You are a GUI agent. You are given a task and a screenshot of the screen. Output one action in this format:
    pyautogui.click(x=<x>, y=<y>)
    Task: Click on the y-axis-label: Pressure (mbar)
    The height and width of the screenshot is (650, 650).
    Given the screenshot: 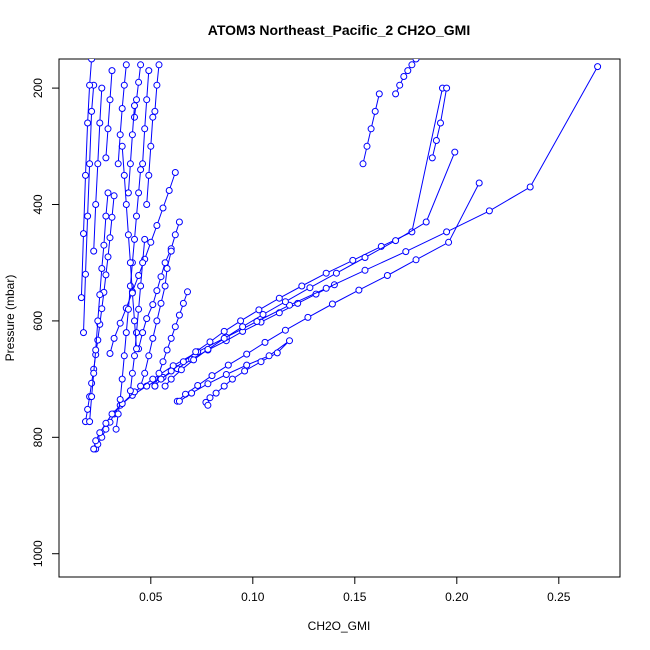 What is the action you would take?
    pyautogui.click(x=10, y=318)
    